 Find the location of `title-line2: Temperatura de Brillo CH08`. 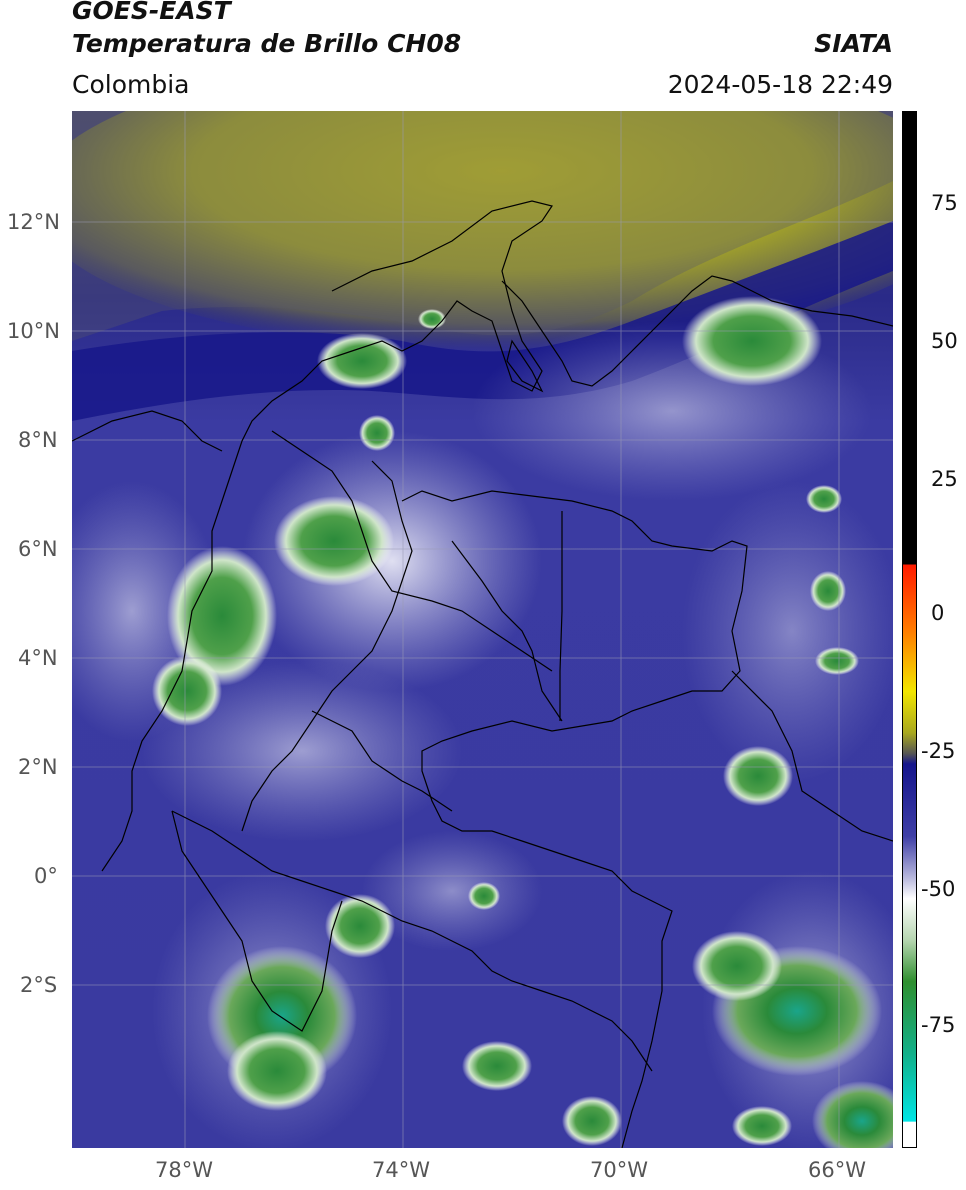

title-line2: Temperatura de Brillo CH08 is located at coordinates (267, 43).